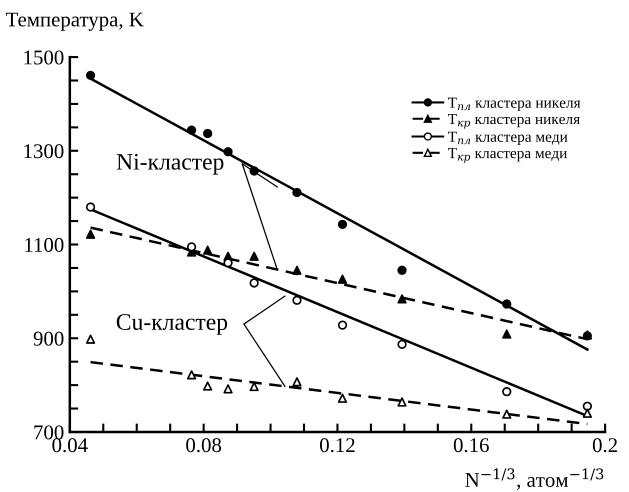 This screenshot has width=629, height=492. What do you see at coordinates (534, 479) in the screenshot?
I see `x-axis-title: N$^{−1/3}$, атом$^{−1/3}$` at bounding box center [534, 479].